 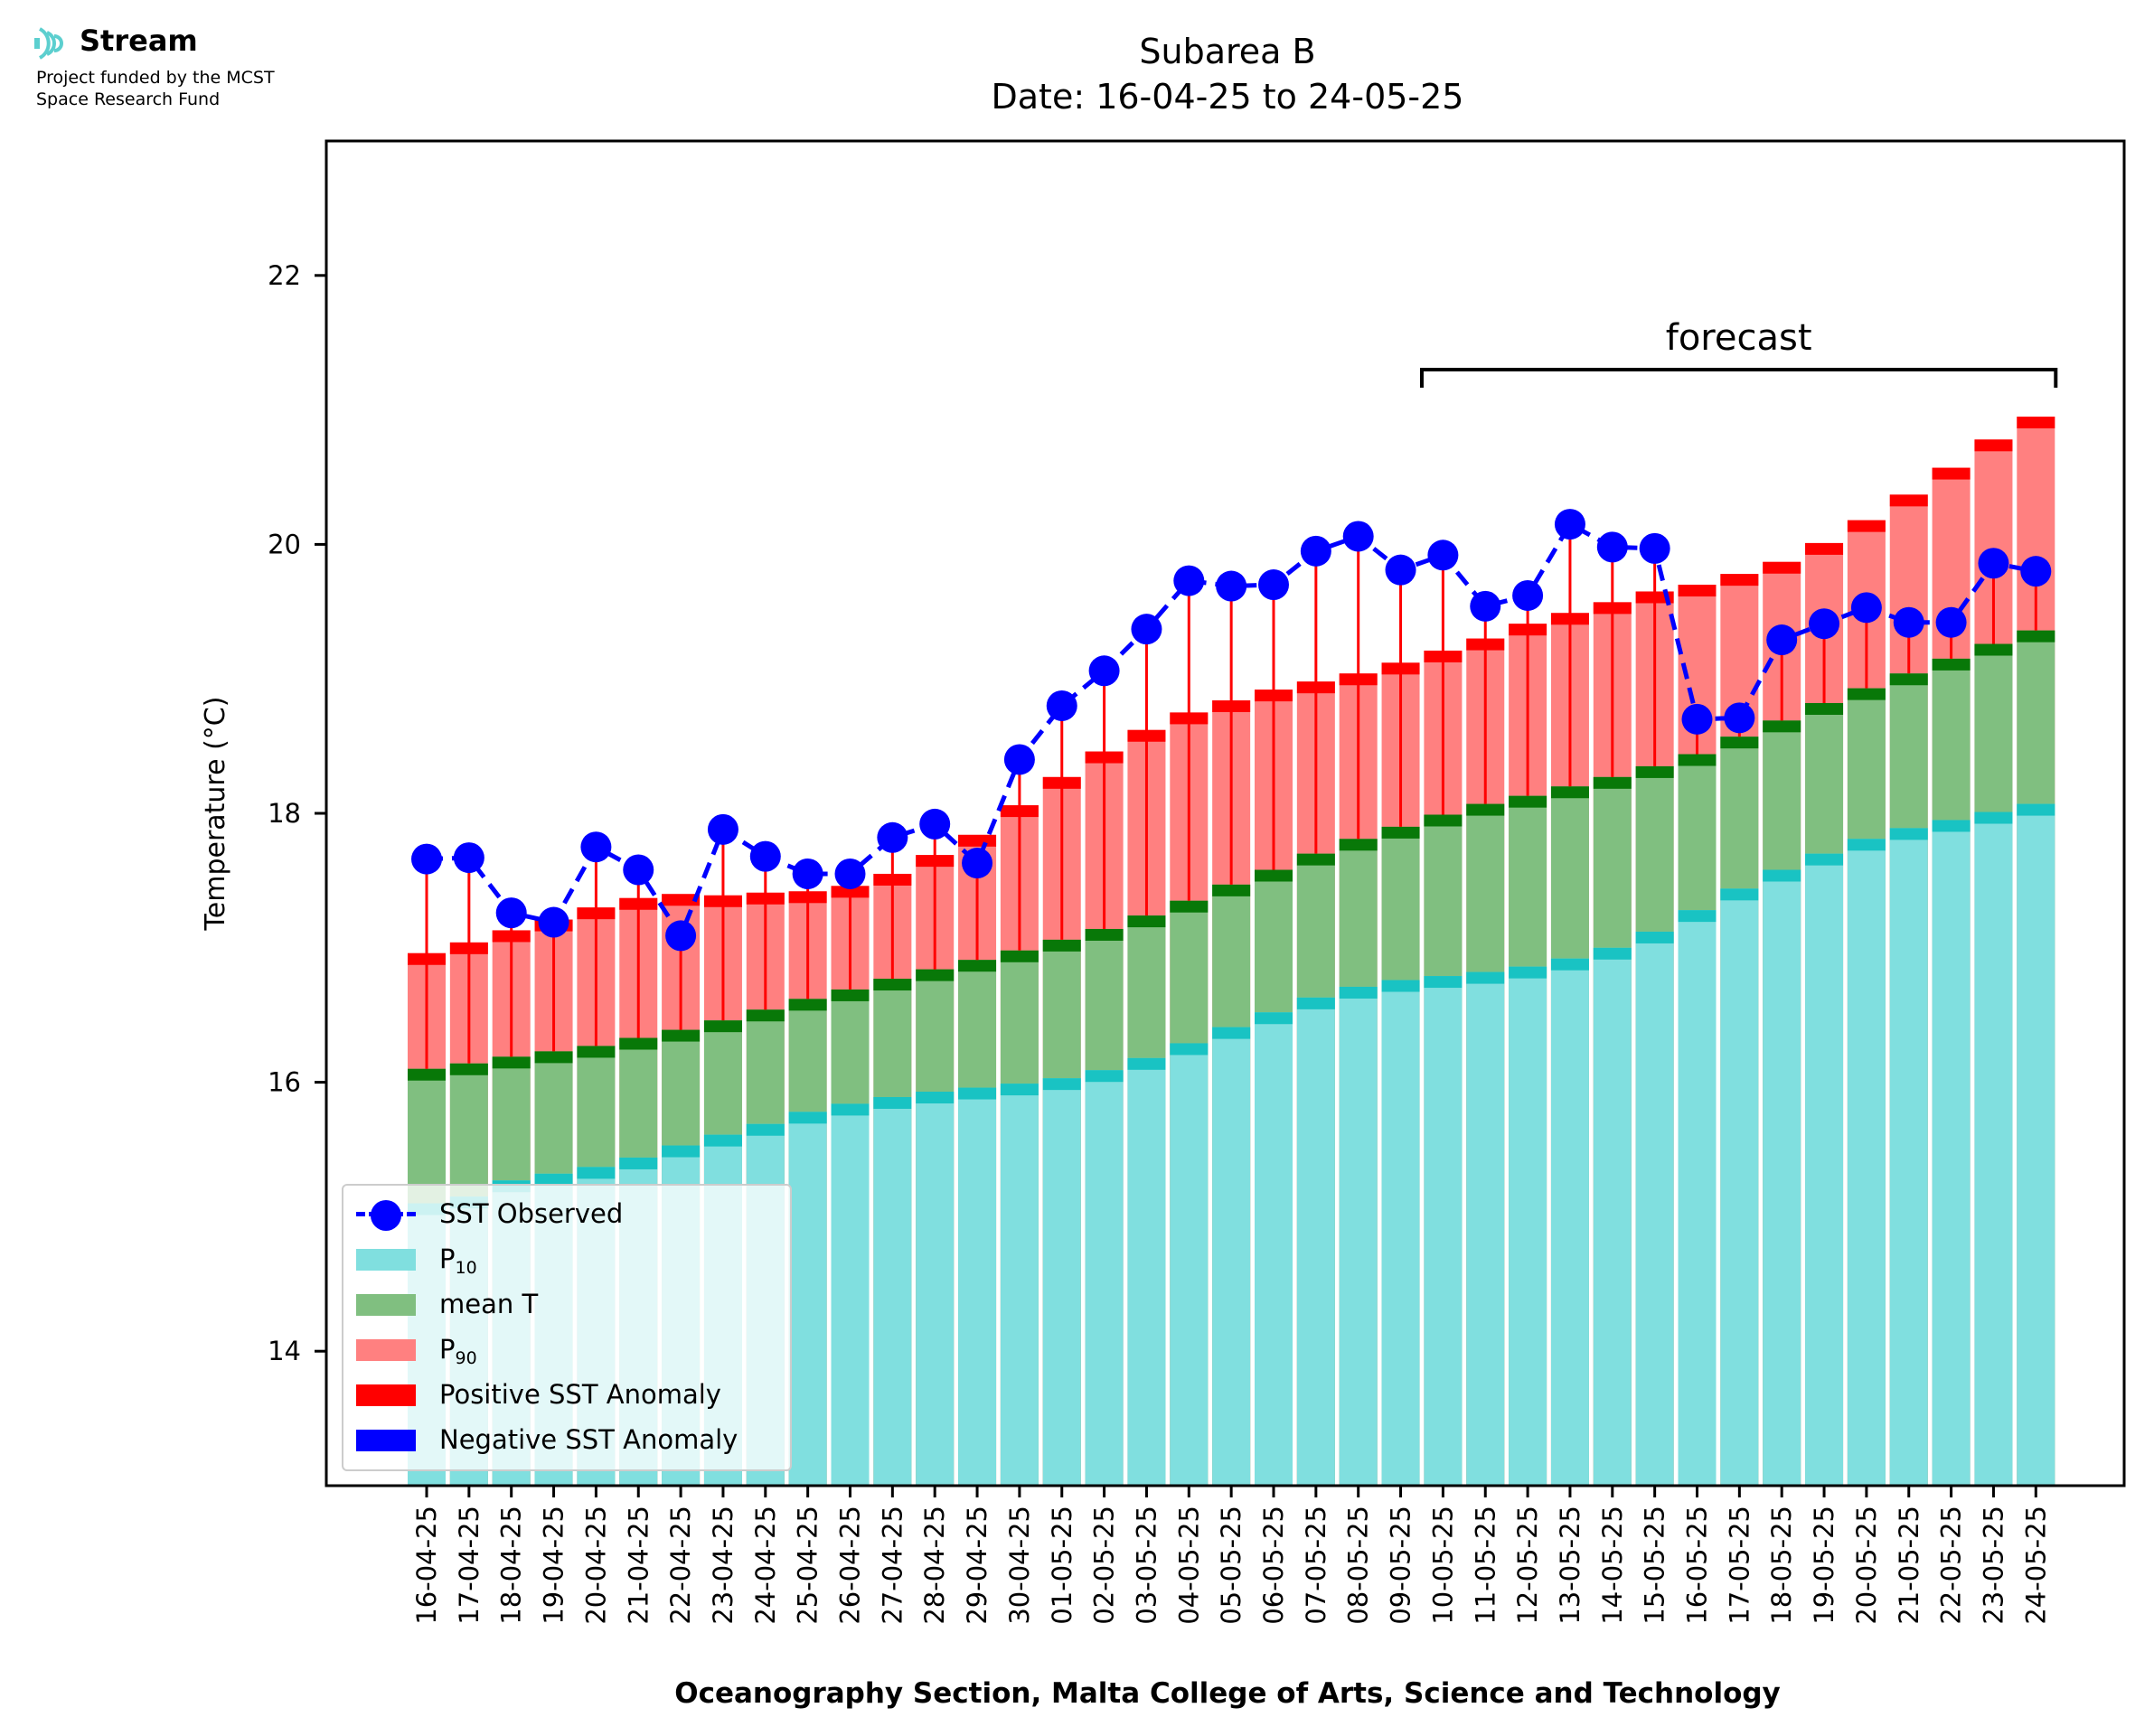 What do you see at coordinates (1655, 1566) in the screenshot?
I see `x-tick-label: 15-05-25` at bounding box center [1655, 1566].